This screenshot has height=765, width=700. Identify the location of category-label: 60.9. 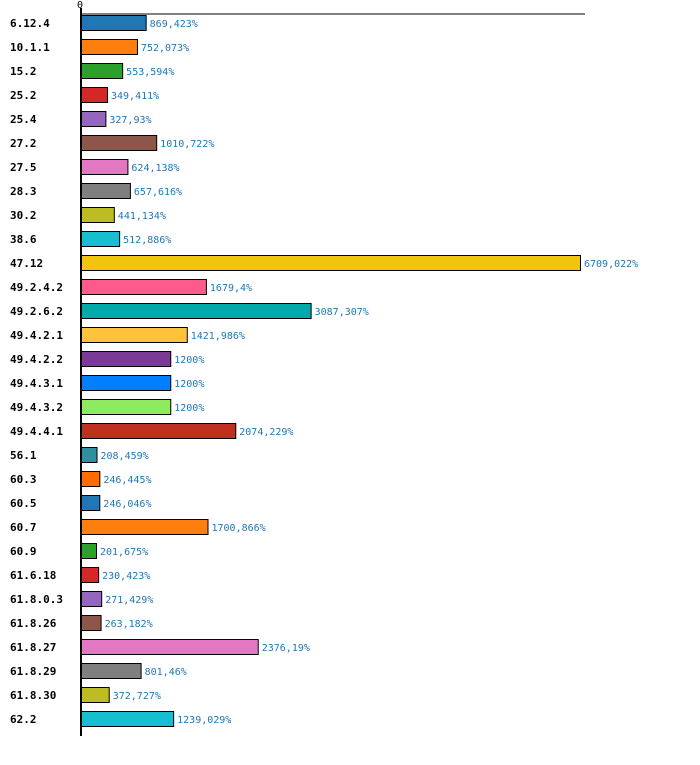
(23, 551).